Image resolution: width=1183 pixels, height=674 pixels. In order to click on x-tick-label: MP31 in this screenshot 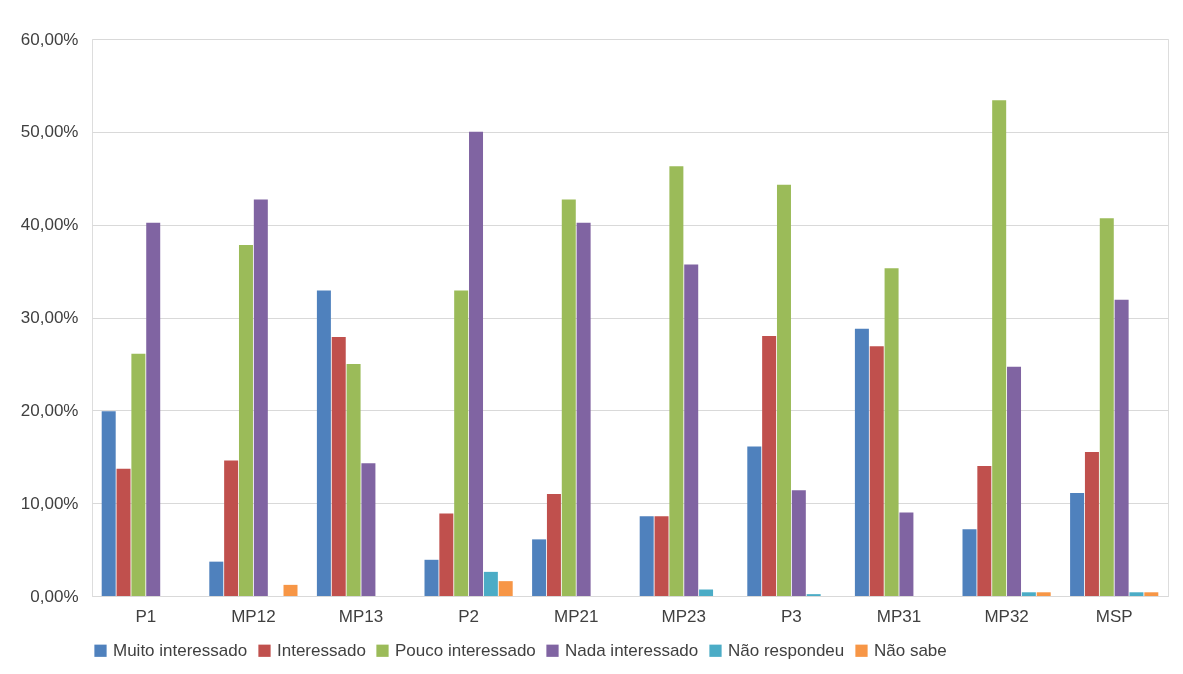, I will do `click(899, 616)`.